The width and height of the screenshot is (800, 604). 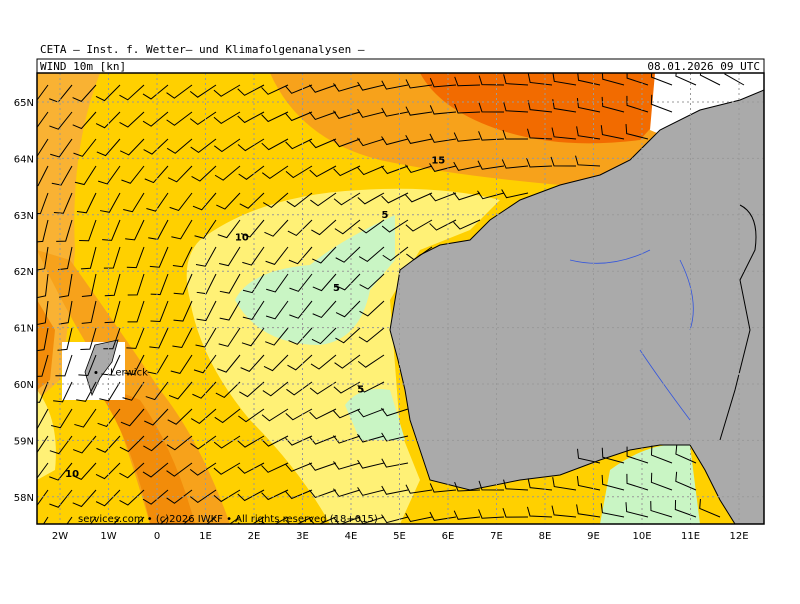 I want to click on valid-time: 08.01.2026 09 UTC, so click(x=703, y=66).